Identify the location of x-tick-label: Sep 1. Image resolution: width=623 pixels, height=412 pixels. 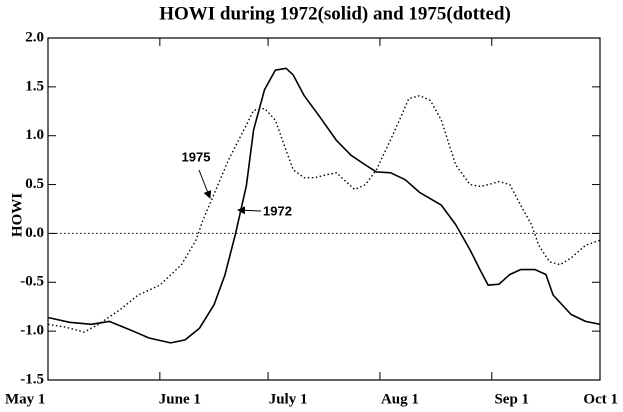
(511, 399).